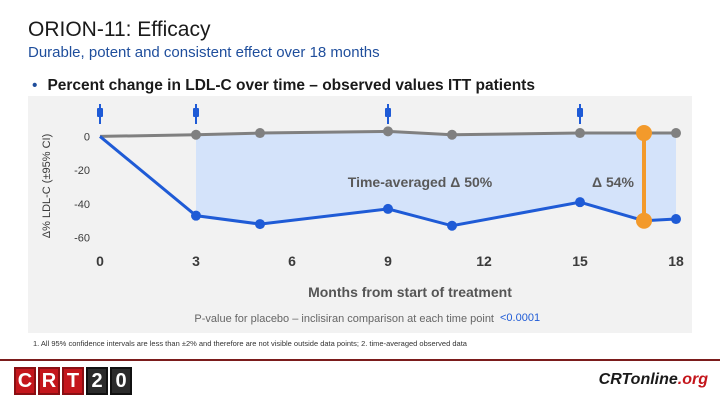 This screenshot has width=720, height=405. Describe the element at coordinates (638, 379) in the screenshot. I see `crtonline-logo-main: CRTonline` at that location.